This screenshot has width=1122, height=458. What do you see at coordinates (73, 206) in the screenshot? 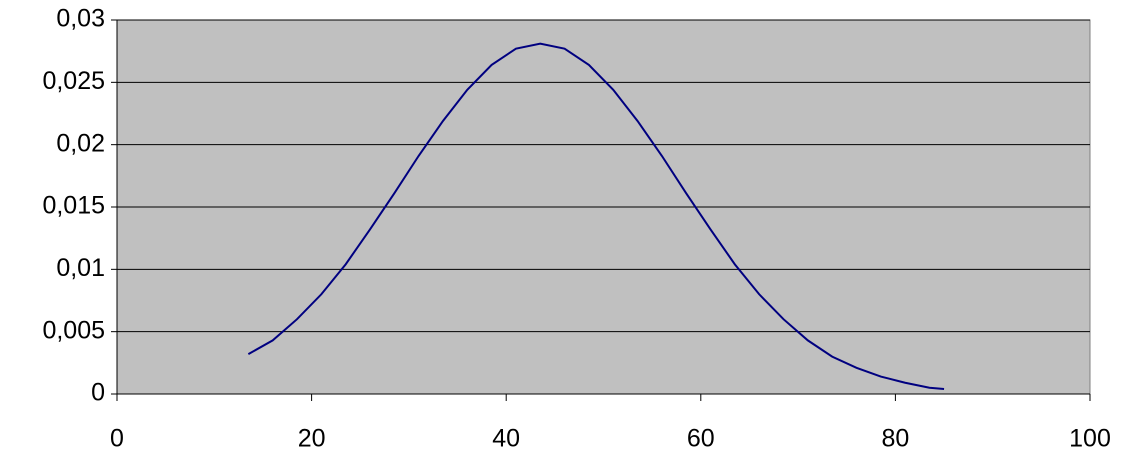
I see `y-tick-label: 0,015` at bounding box center [73, 206].